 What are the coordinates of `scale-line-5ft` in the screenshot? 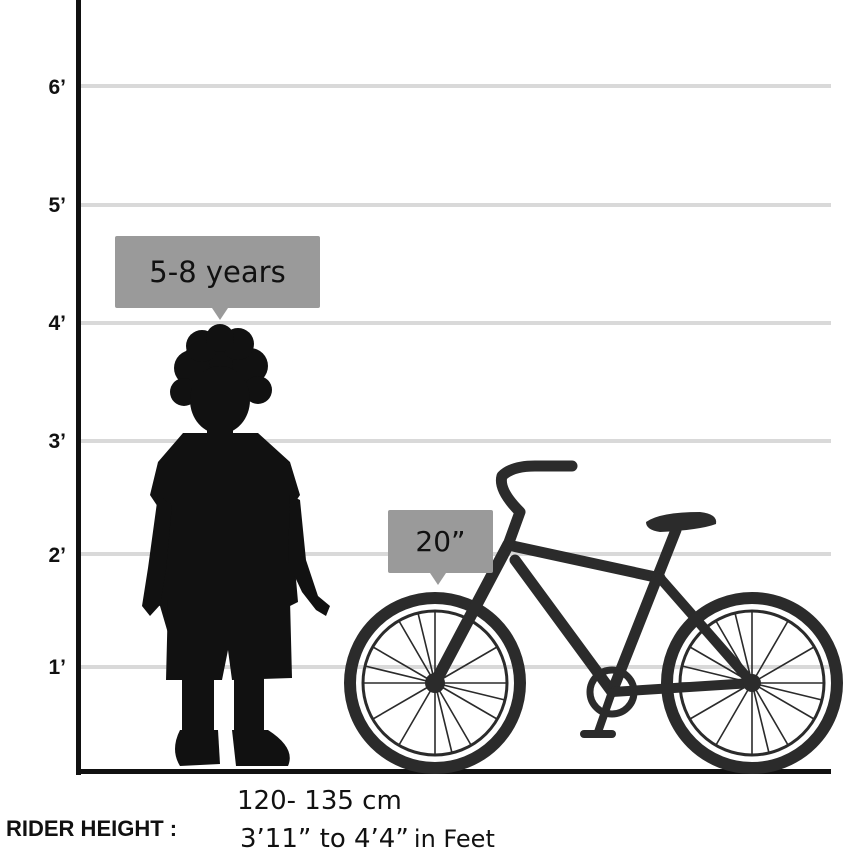 It's located at (455, 205).